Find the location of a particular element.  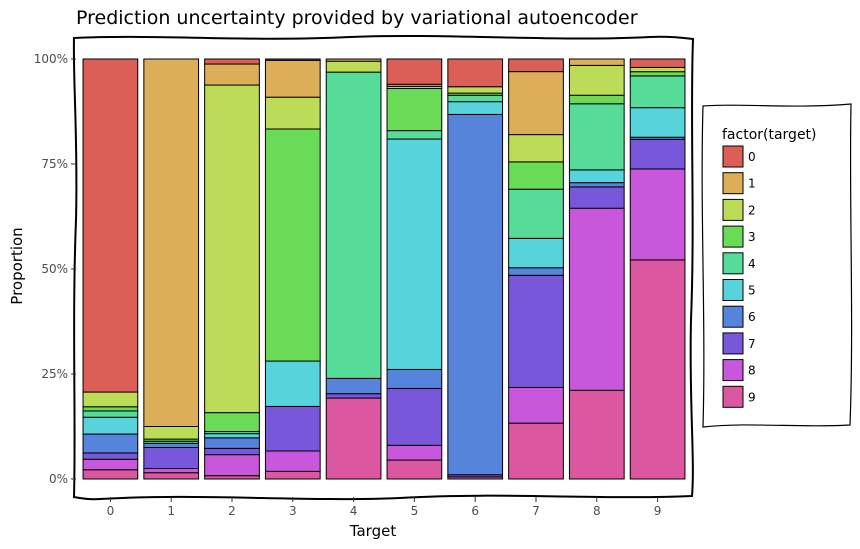

x-tick-label: 6 is located at coordinates (475, 511).